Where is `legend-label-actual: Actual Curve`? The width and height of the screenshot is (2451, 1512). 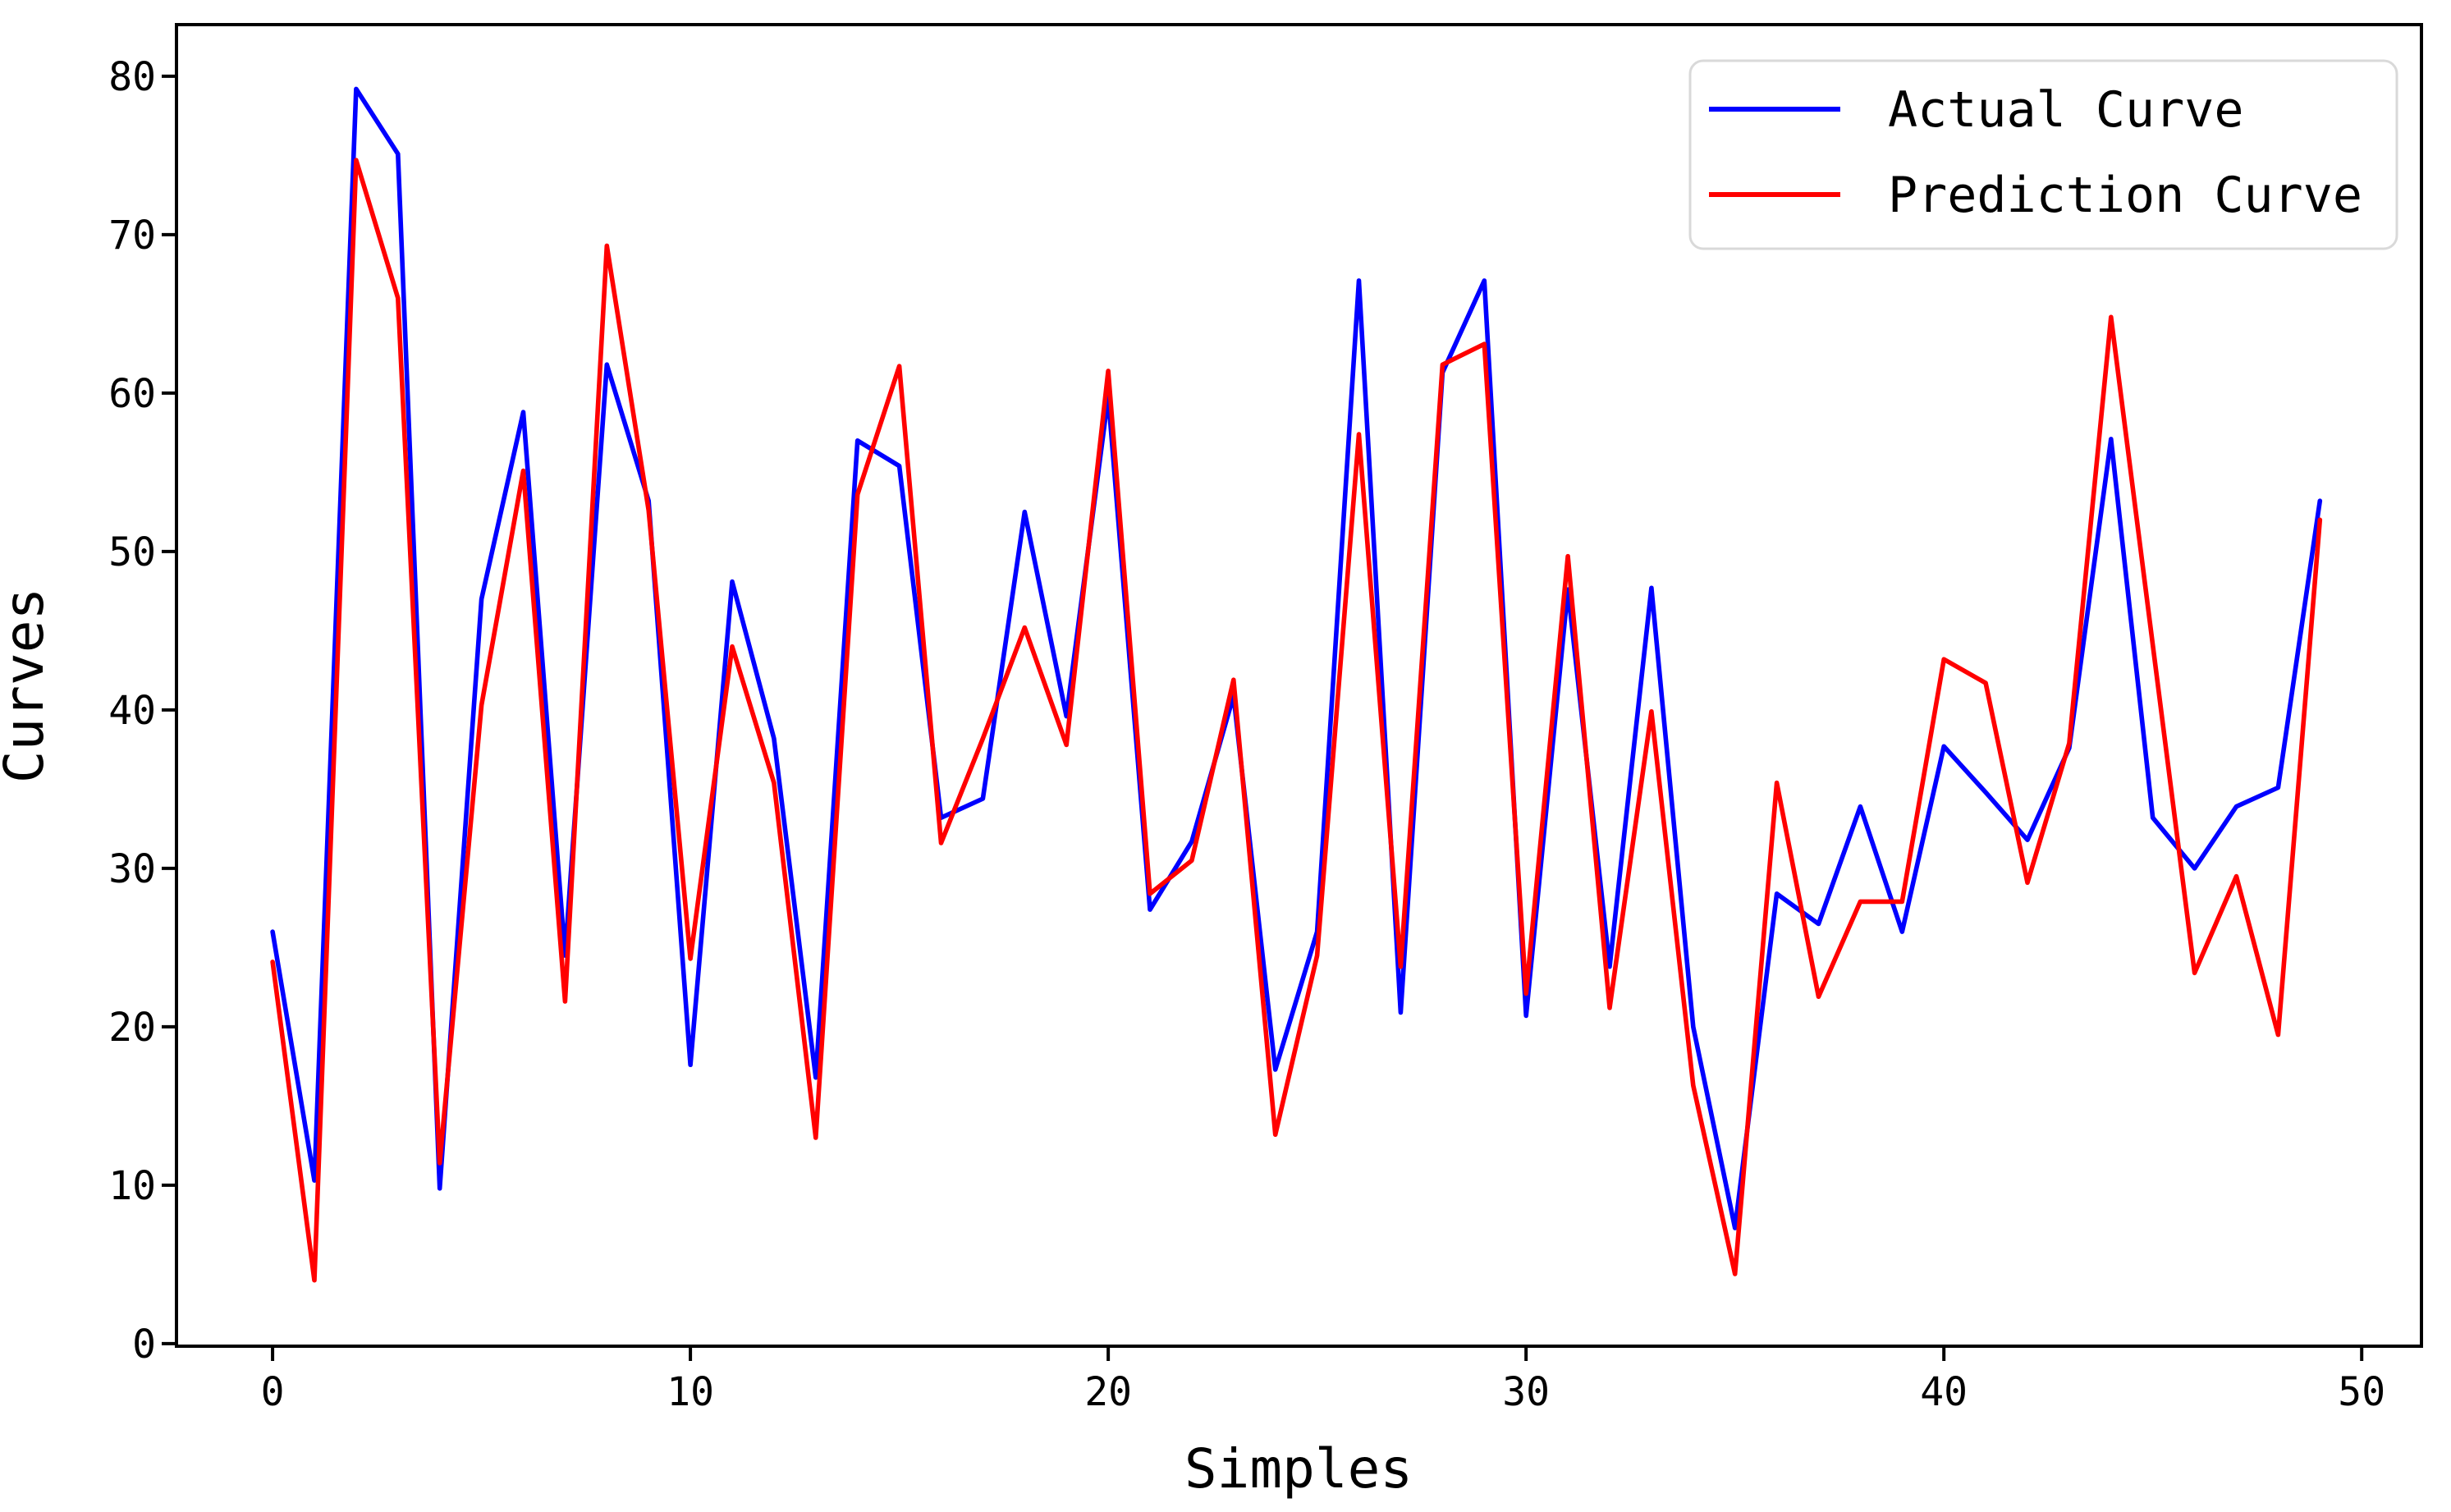 legend-label-actual: Actual Curve is located at coordinates (2065, 110).